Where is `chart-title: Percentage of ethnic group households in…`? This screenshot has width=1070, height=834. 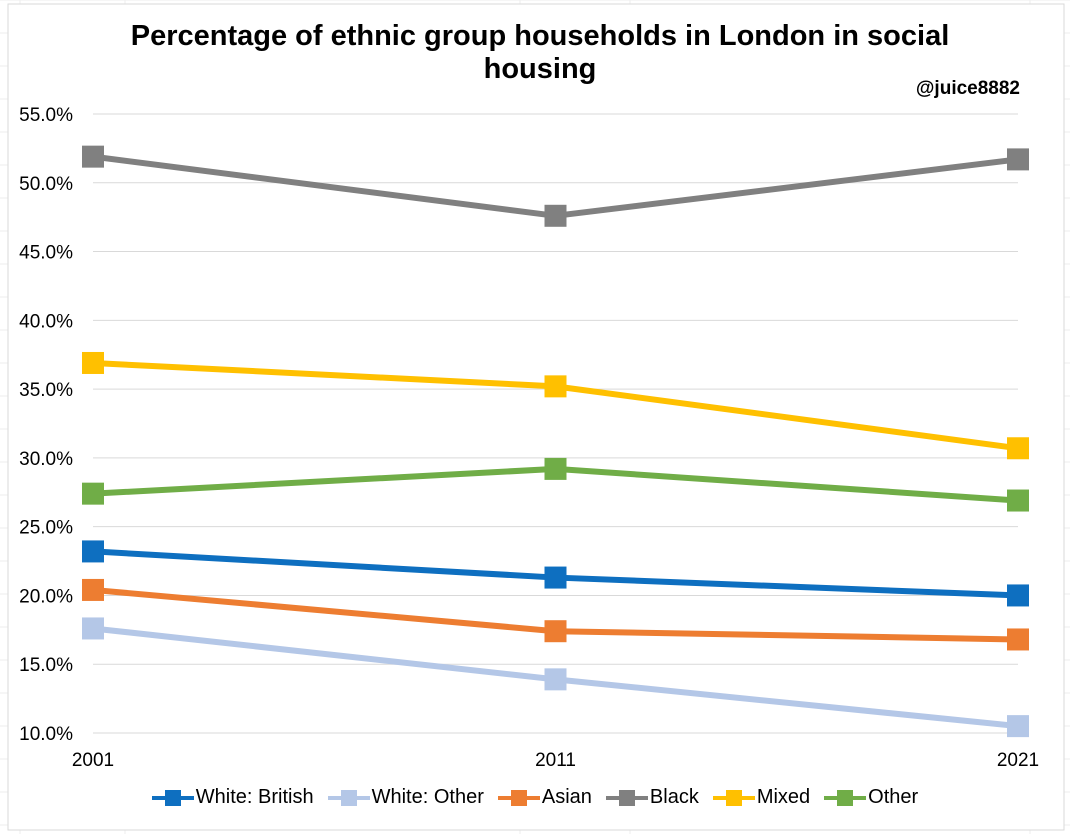 chart-title: Percentage of ethnic group households in… is located at coordinates (540, 52).